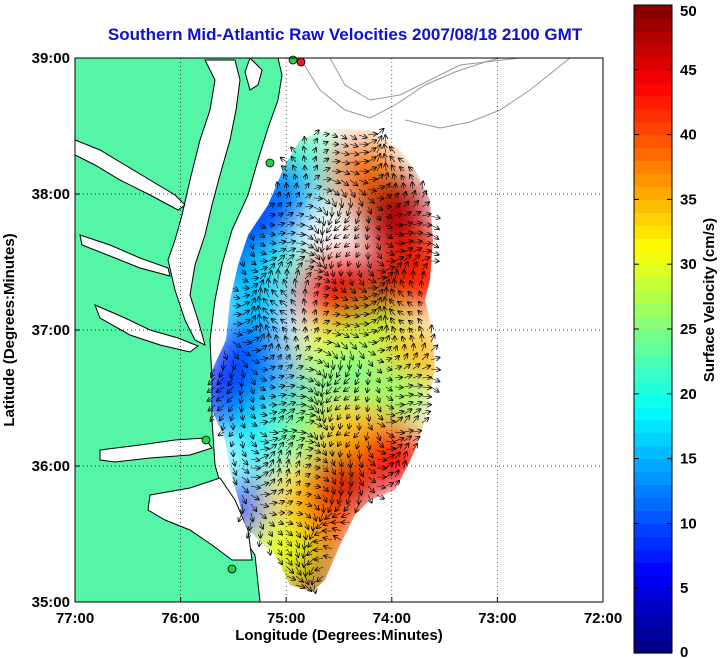 Image resolution: width=724 pixels, height=659 pixels. What do you see at coordinates (400, 88) in the screenshot?
I see `bathymetry-contour` at bounding box center [400, 88].